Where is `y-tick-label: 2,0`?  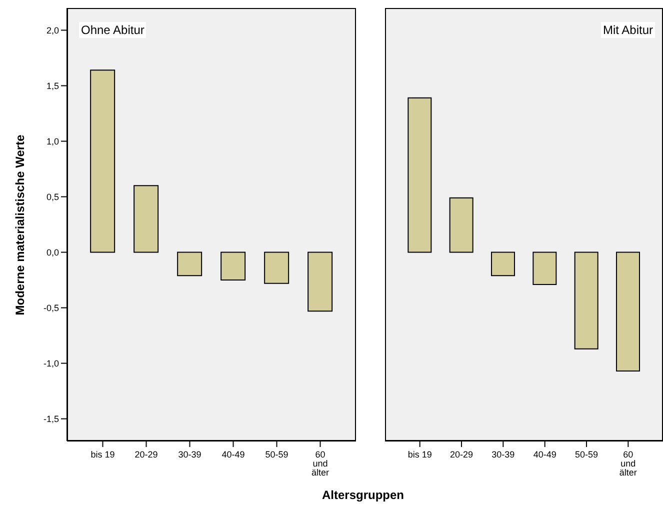
y-tick-label: 2,0 is located at coordinates (52, 30).